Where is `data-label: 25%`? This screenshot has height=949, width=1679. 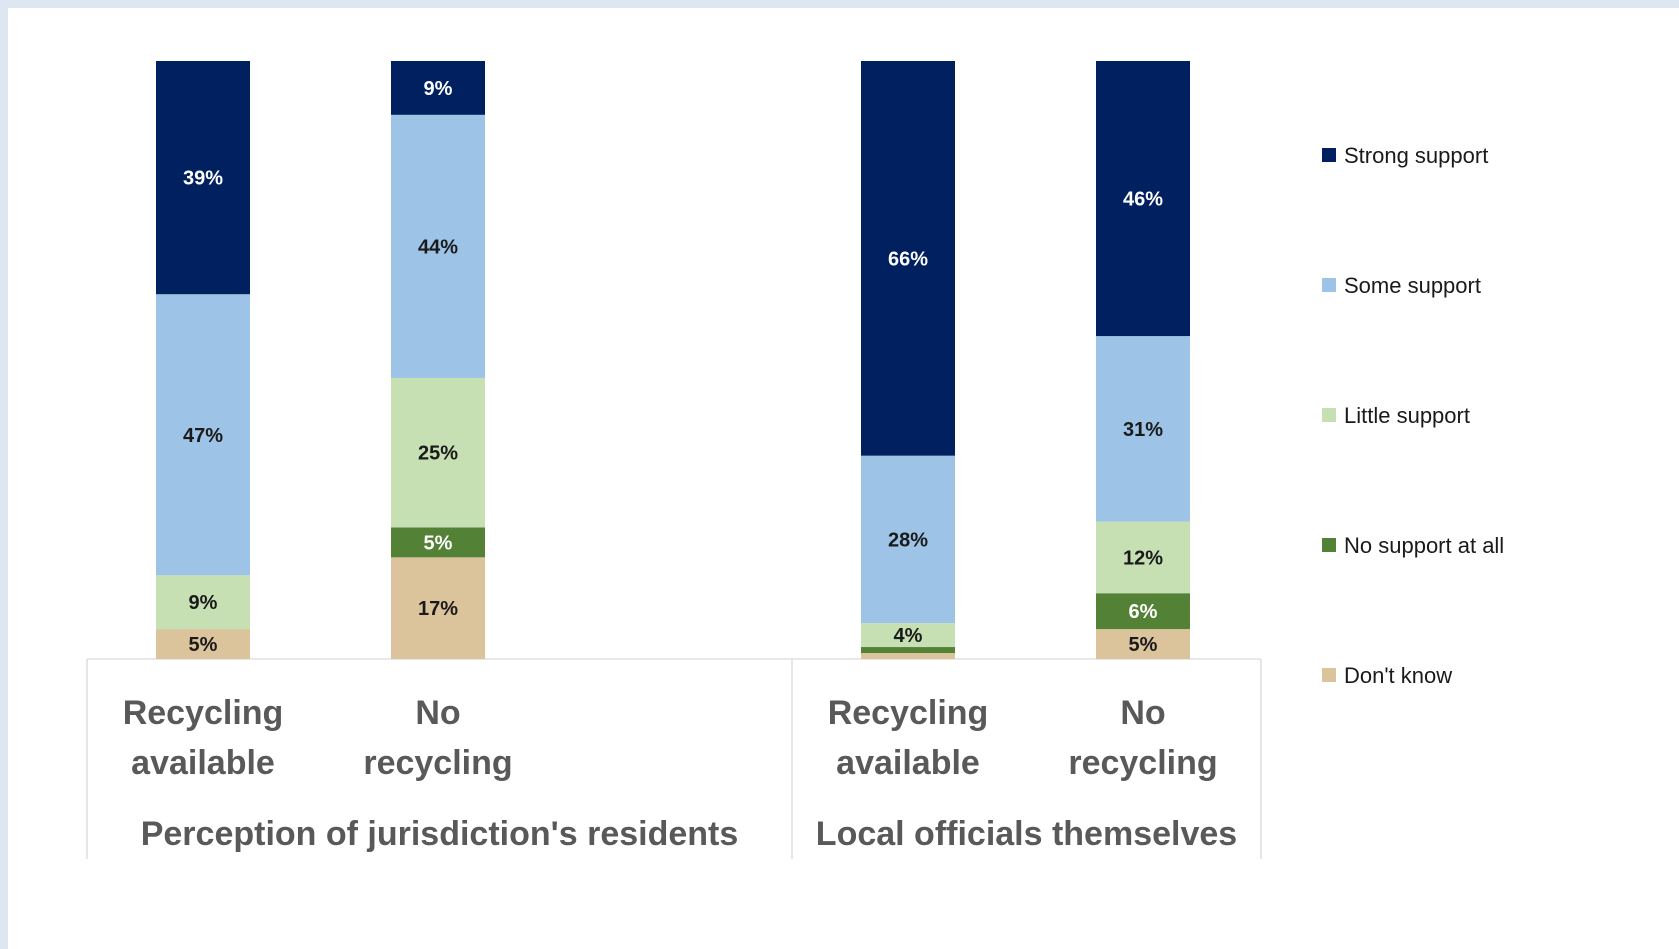
data-label: 25% is located at coordinates (438, 454).